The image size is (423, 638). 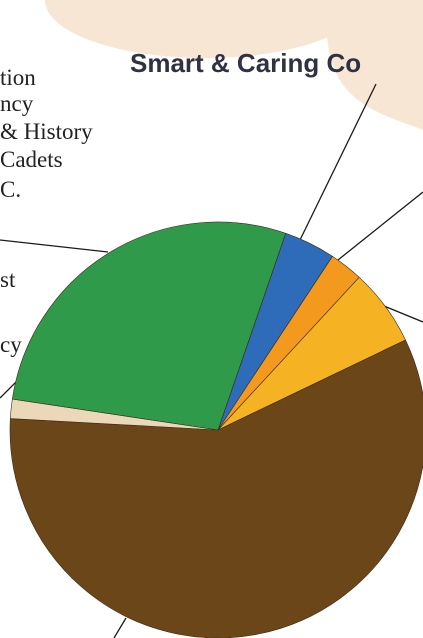 What do you see at coordinates (31, 159) in the screenshot?
I see `legend-line-4: Cadets` at bounding box center [31, 159].